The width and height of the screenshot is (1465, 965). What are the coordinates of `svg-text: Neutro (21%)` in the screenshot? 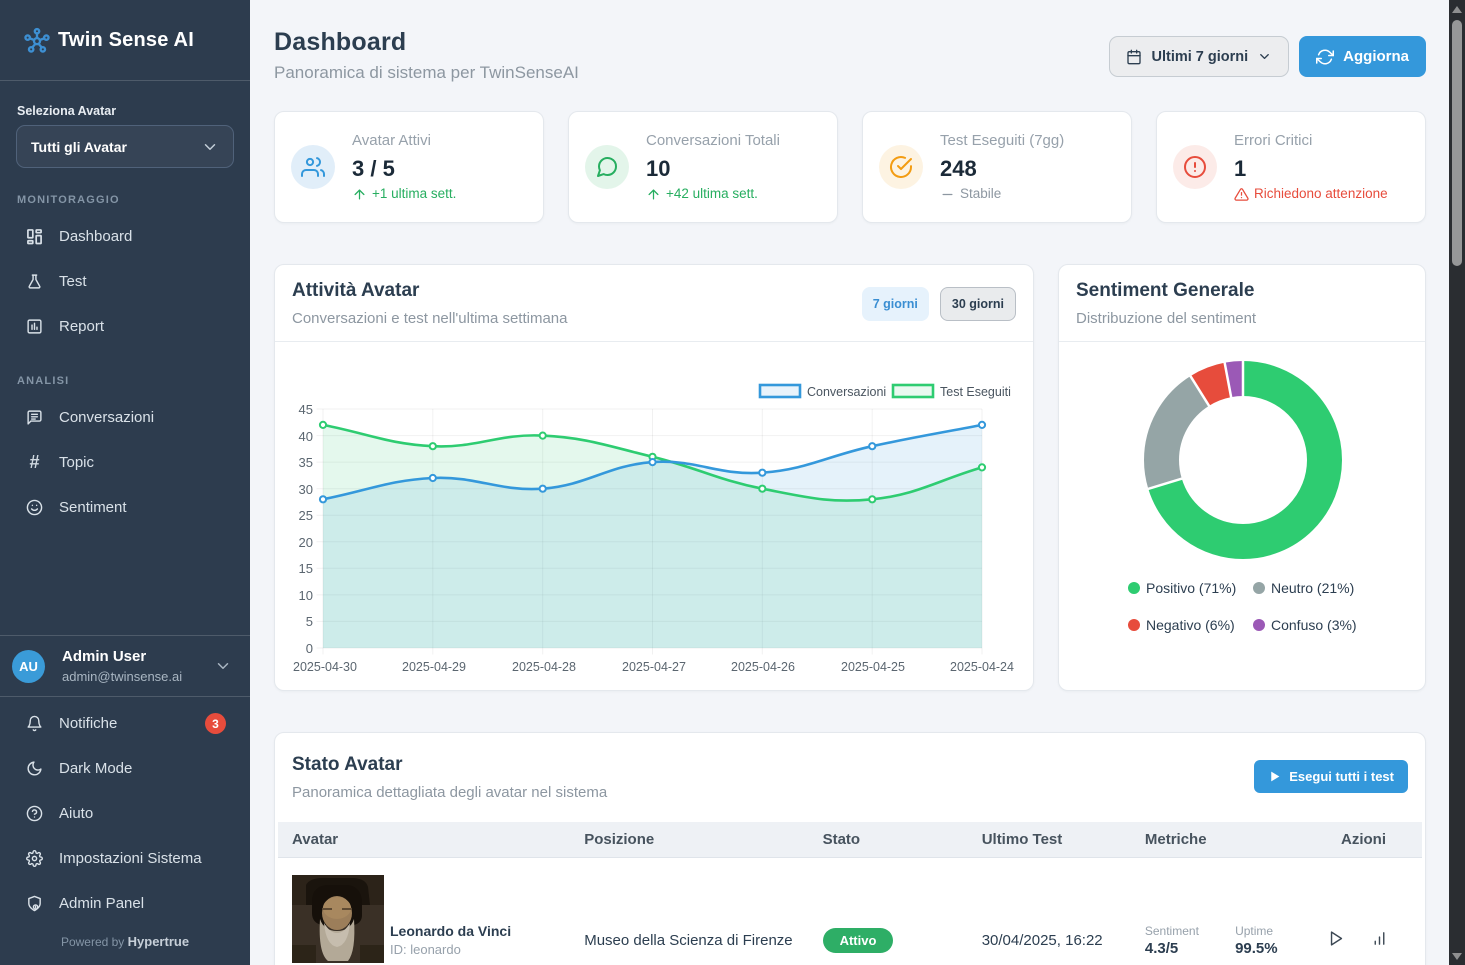 It's located at (1312, 588).